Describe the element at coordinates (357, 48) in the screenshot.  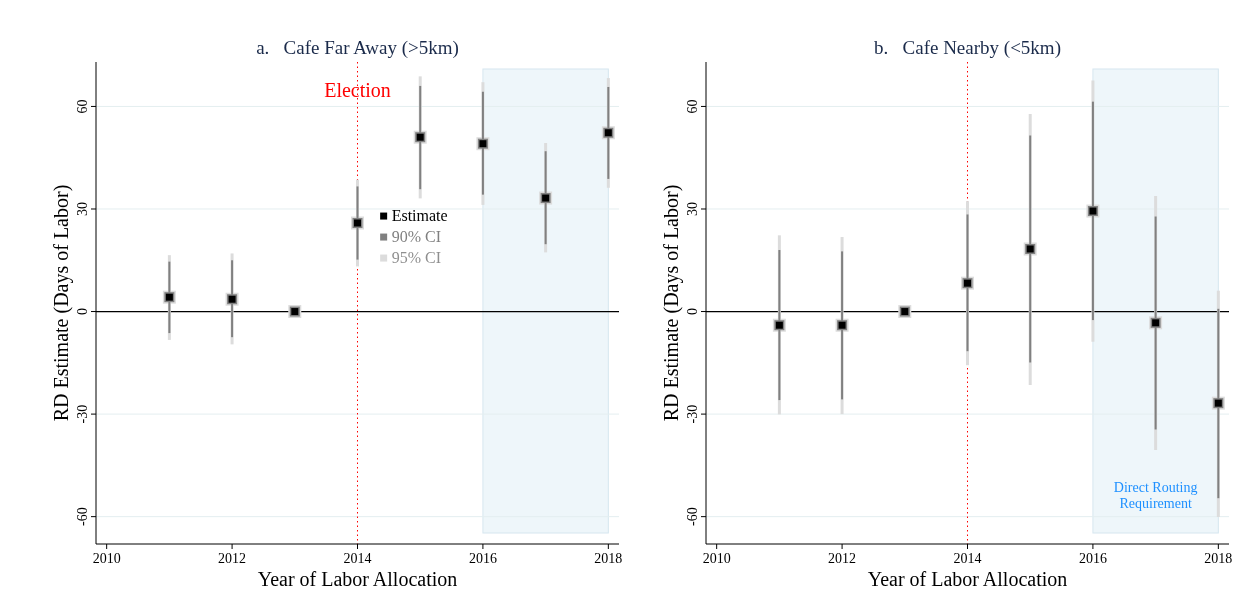
I see `chart-title: a. Cafe Far Away (>5km)` at that location.